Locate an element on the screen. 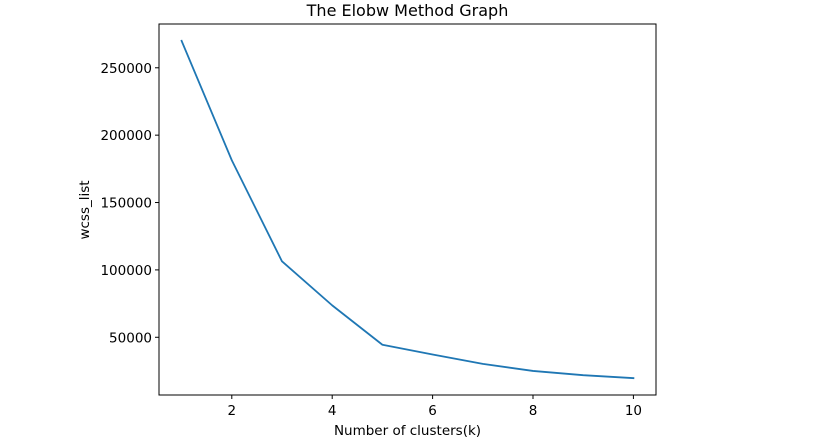 This screenshot has width=814, height=447. x-axis-label: Number of clusters(k) is located at coordinates (407, 431).